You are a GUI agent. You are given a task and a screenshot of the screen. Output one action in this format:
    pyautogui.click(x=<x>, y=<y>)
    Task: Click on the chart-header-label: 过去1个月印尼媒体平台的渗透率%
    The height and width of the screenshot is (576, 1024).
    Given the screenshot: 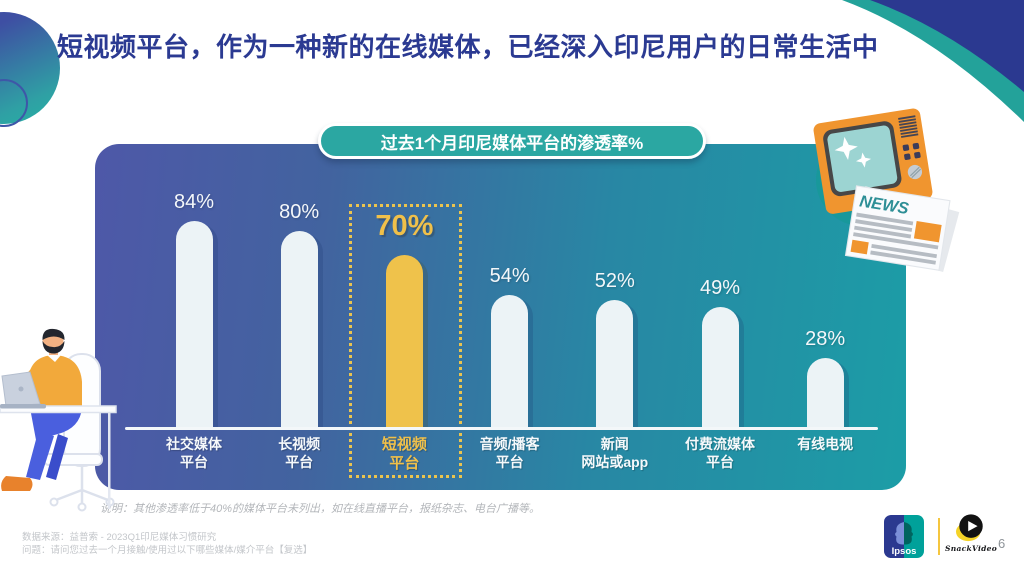 What is the action you would take?
    pyautogui.click(x=512, y=143)
    